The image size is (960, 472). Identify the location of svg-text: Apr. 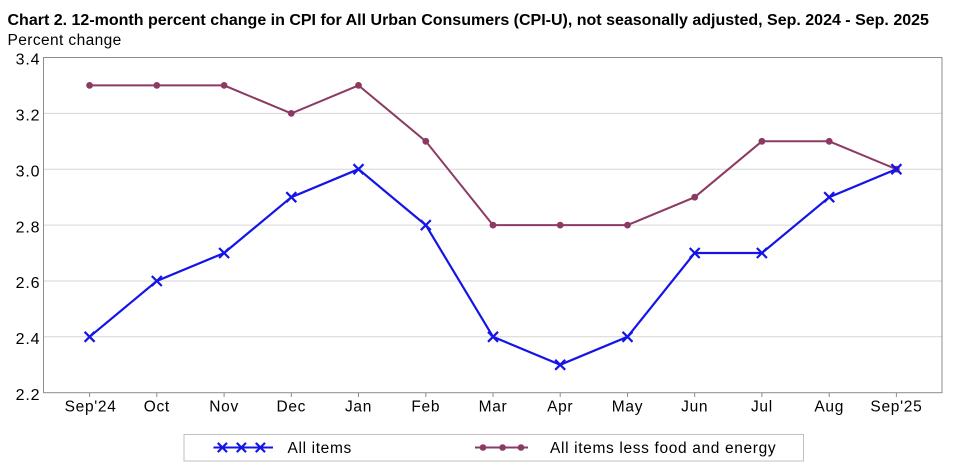
(560, 407).